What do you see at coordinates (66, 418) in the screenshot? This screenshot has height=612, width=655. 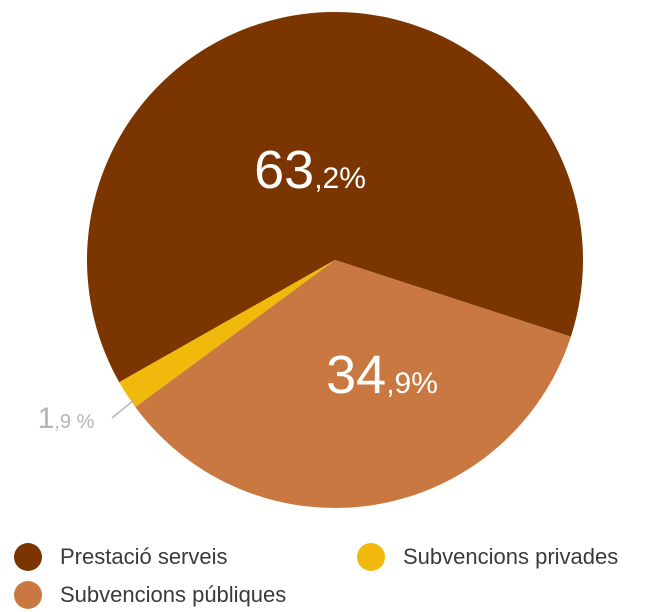 I see `data-label: 1,9 %` at bounding box center [66, 418].